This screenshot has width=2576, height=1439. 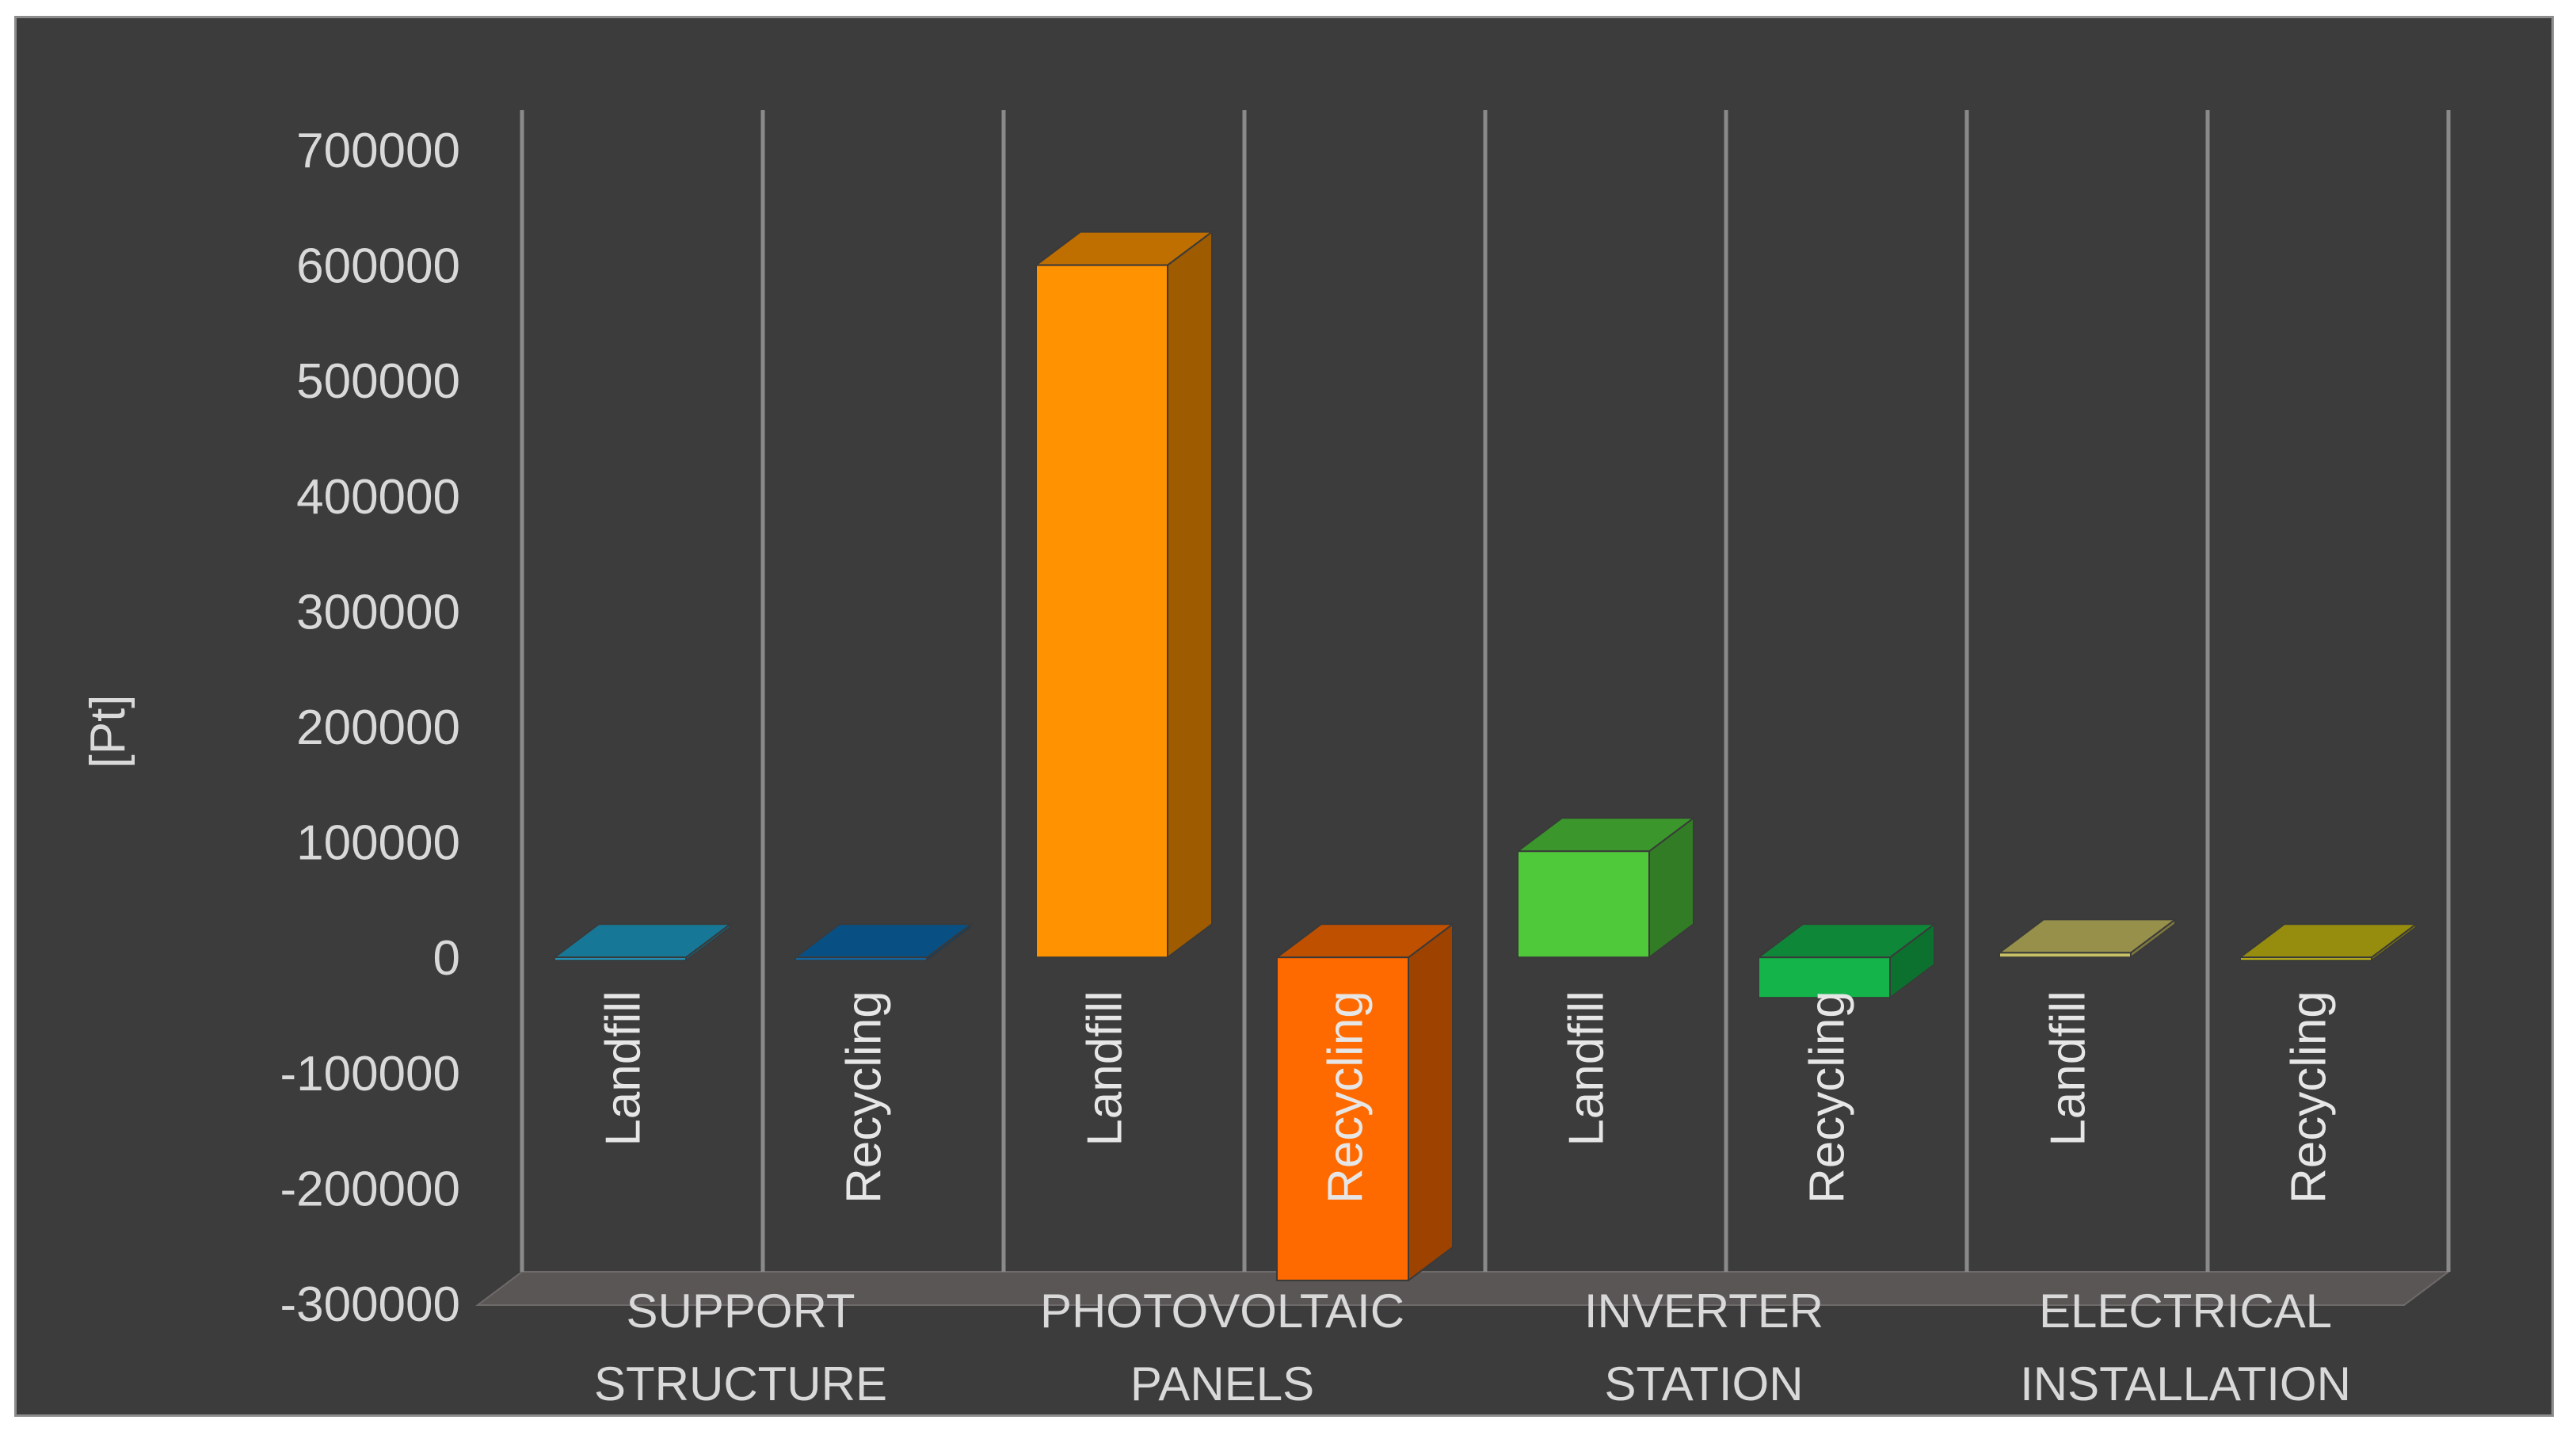 I want to click on y-tick-label: 600000, so click(x=378, y=266).